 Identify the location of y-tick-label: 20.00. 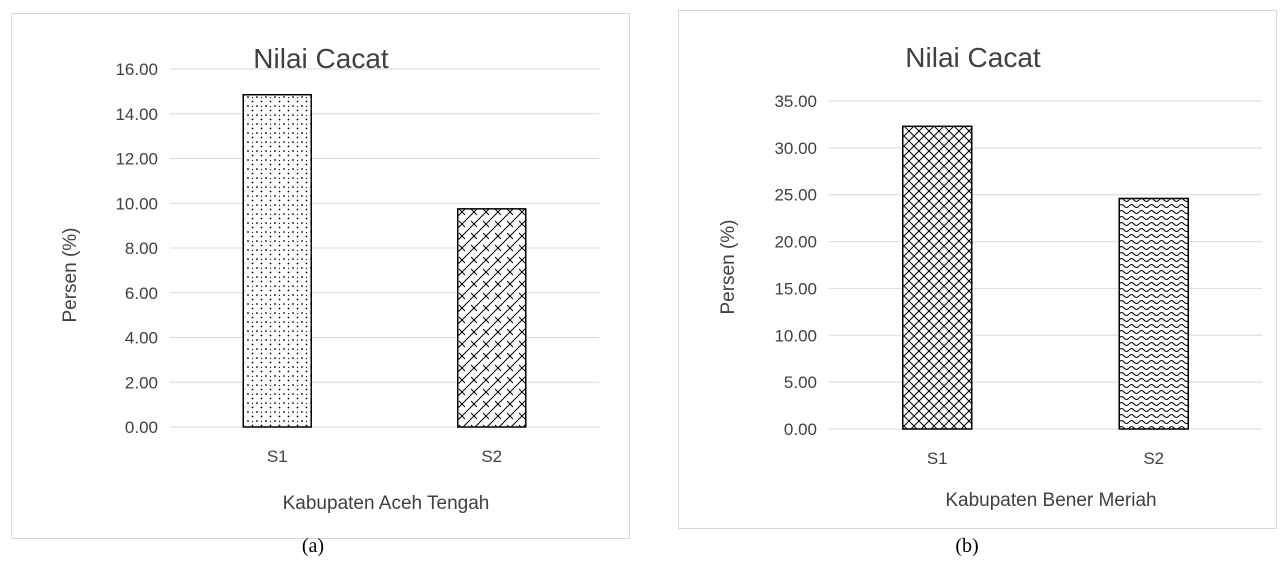
(795, 242).